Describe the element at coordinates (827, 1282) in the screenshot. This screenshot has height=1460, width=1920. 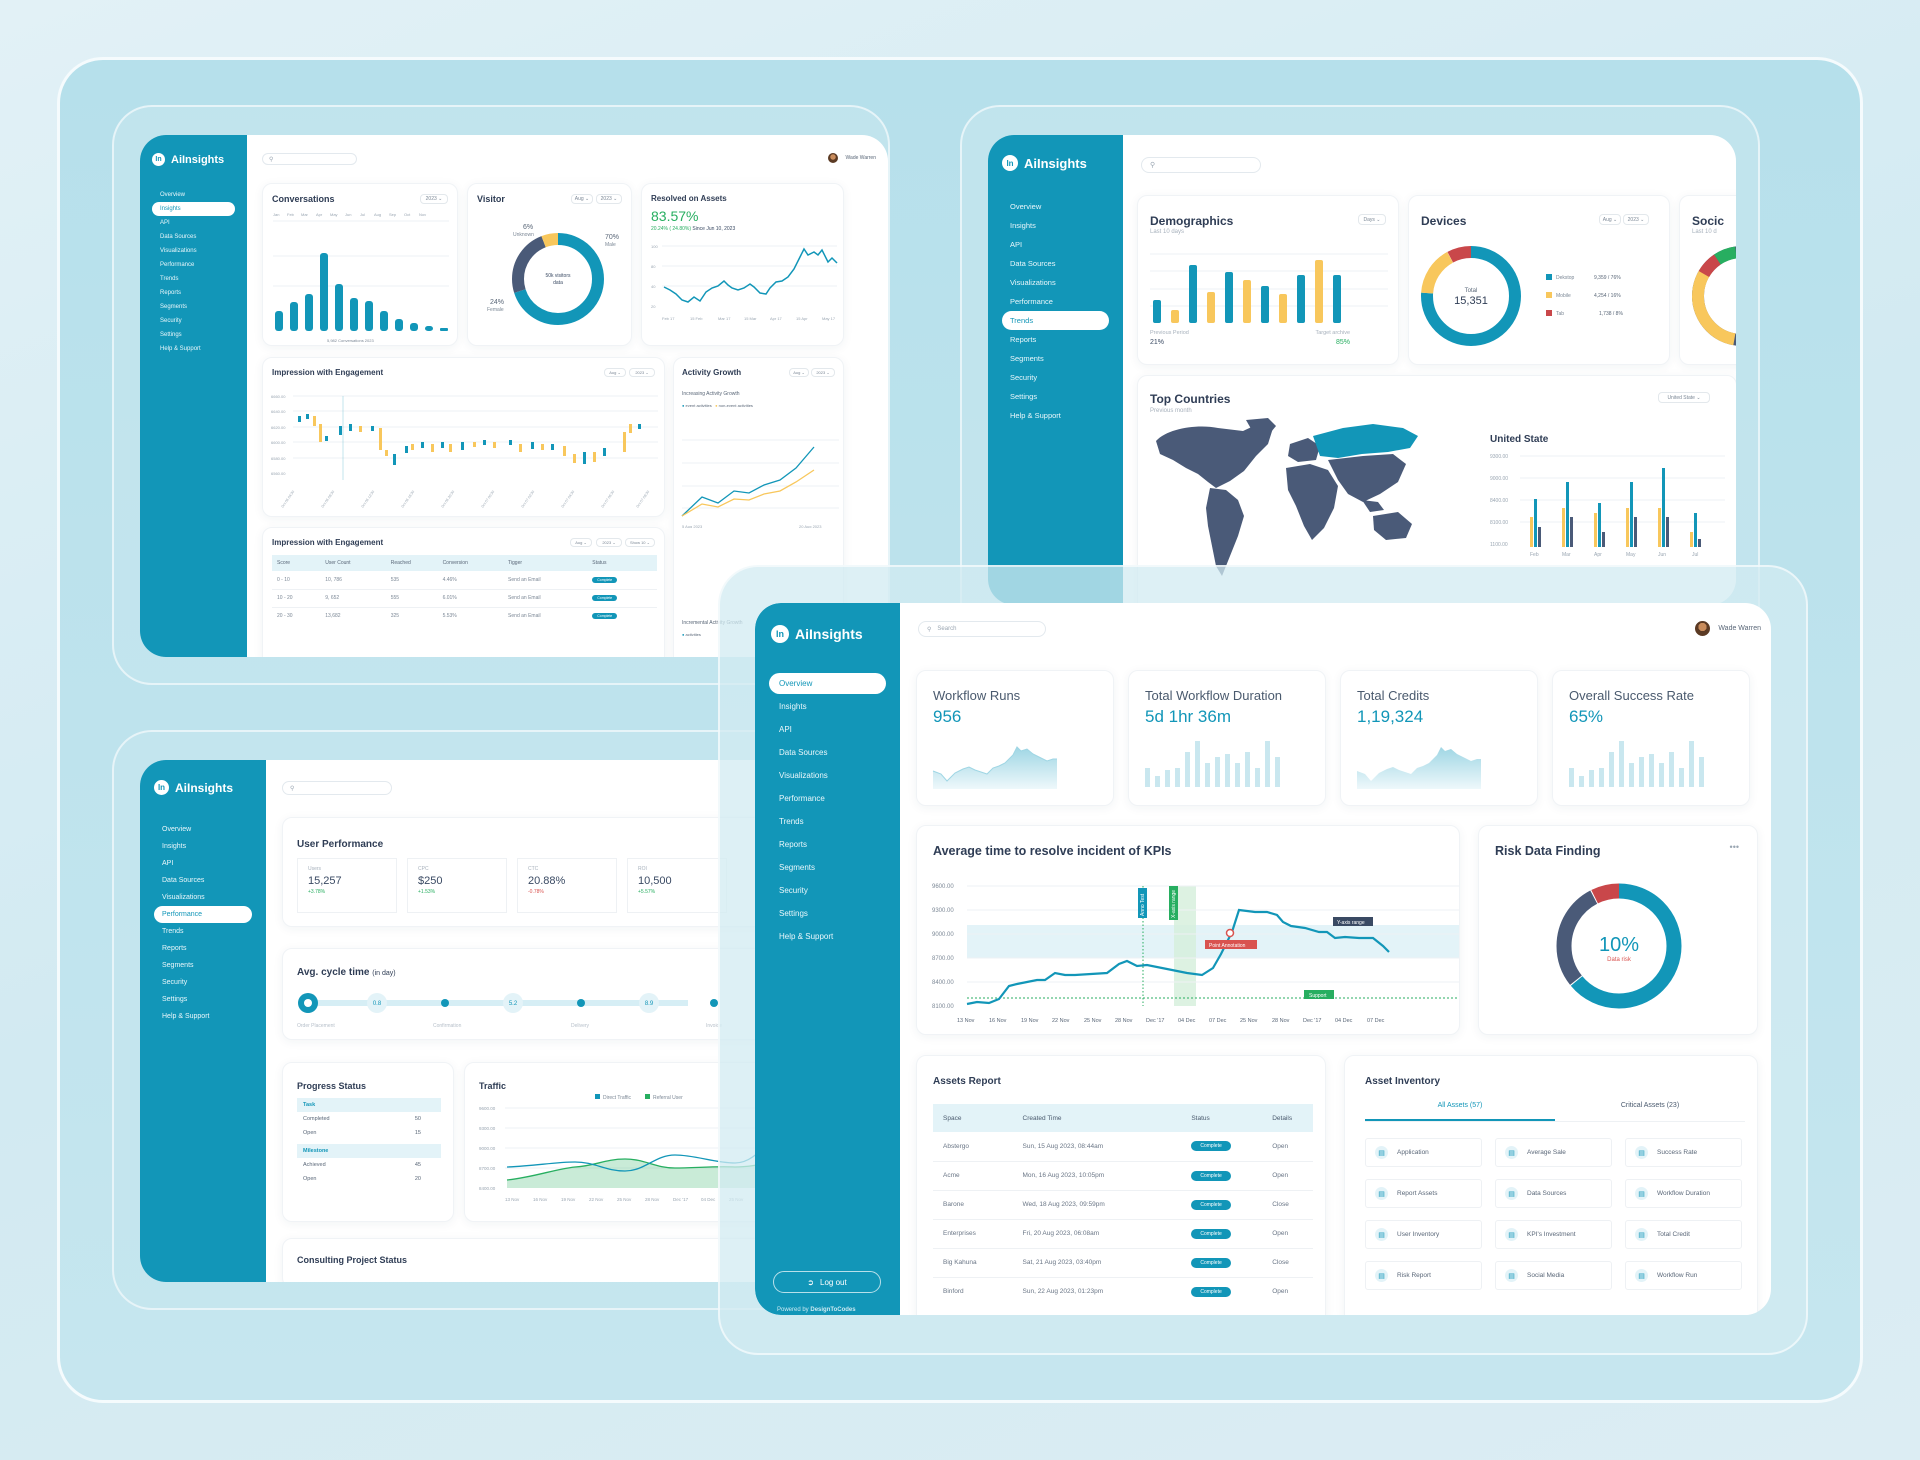
I see `logout-button: ➲ Log out` at that location.